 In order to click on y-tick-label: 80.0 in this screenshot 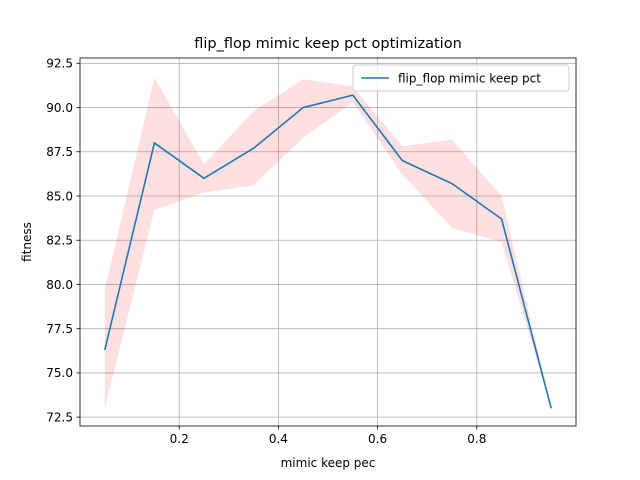, I will do `click(59, 285)`.